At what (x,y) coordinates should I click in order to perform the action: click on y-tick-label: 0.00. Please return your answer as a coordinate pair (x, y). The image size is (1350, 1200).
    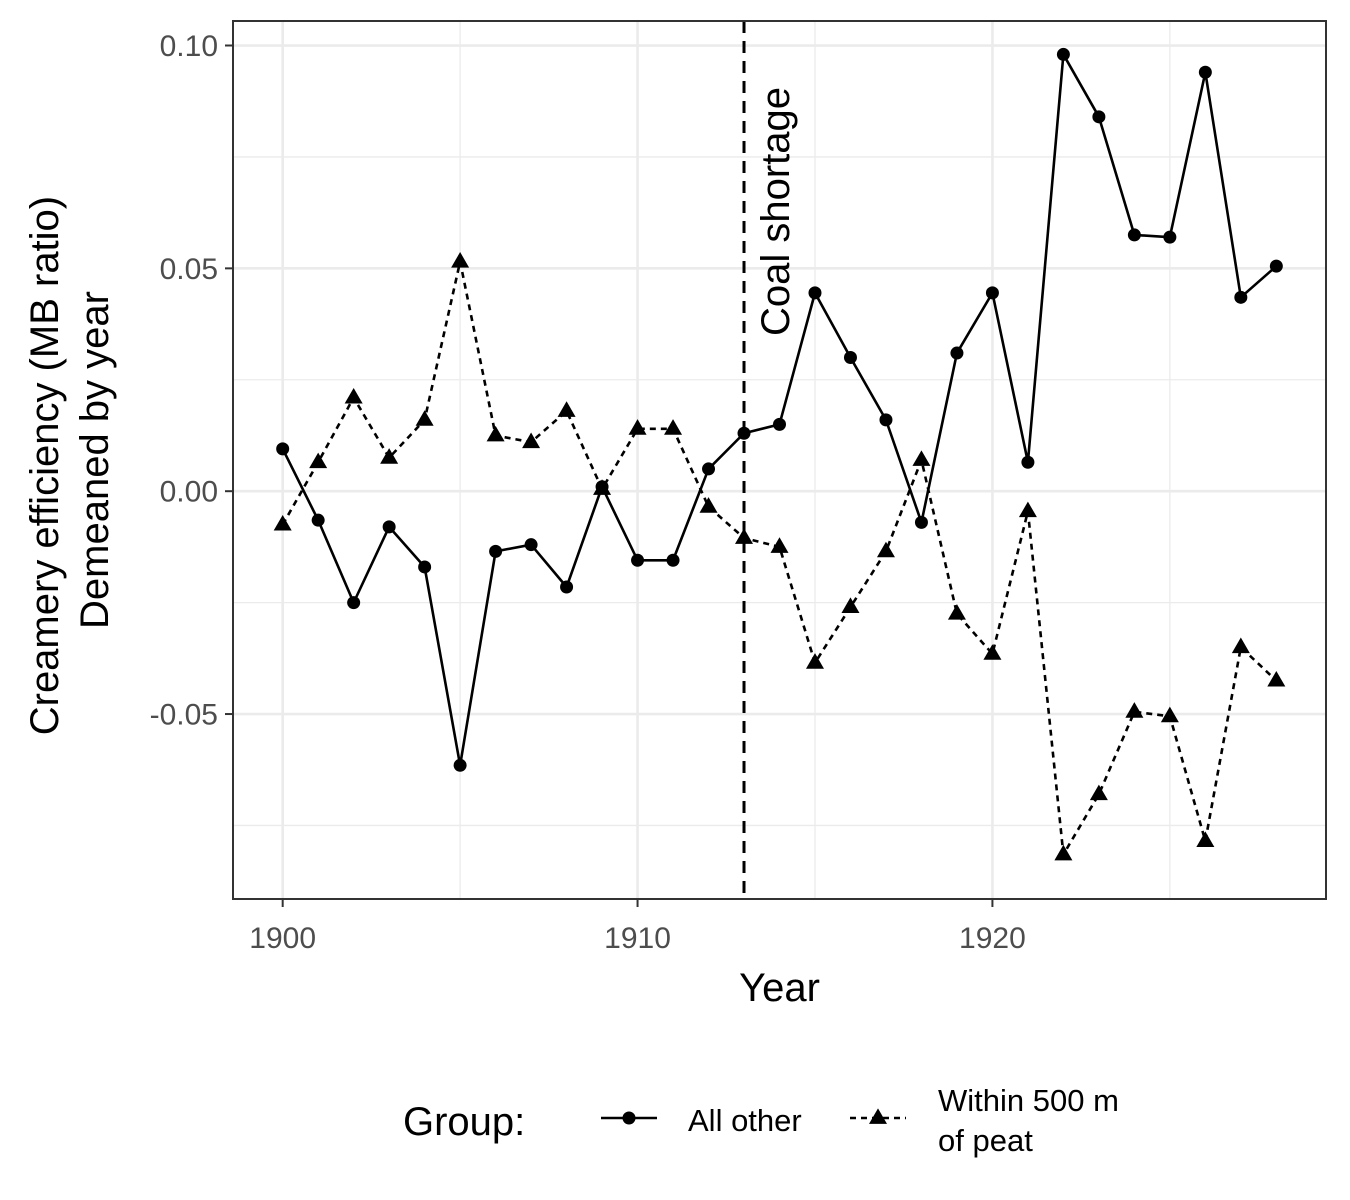
    Looking at the image, I should click on (189, 492).